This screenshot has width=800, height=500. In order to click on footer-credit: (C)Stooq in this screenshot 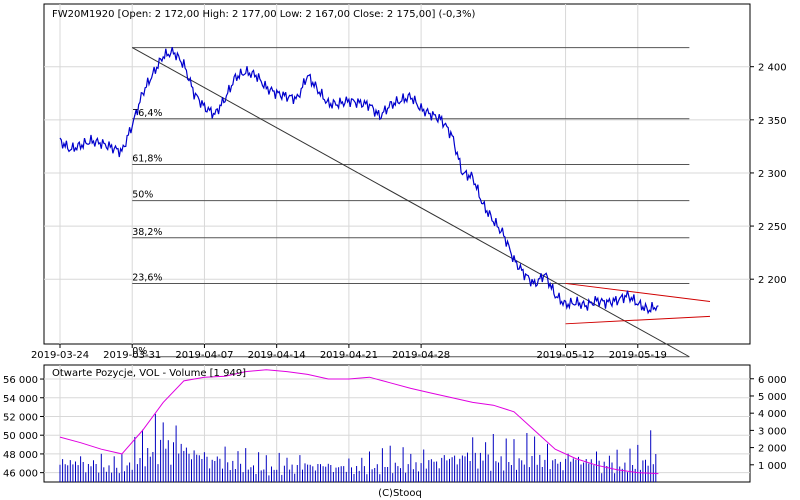, I will do `click(400, 493)`.